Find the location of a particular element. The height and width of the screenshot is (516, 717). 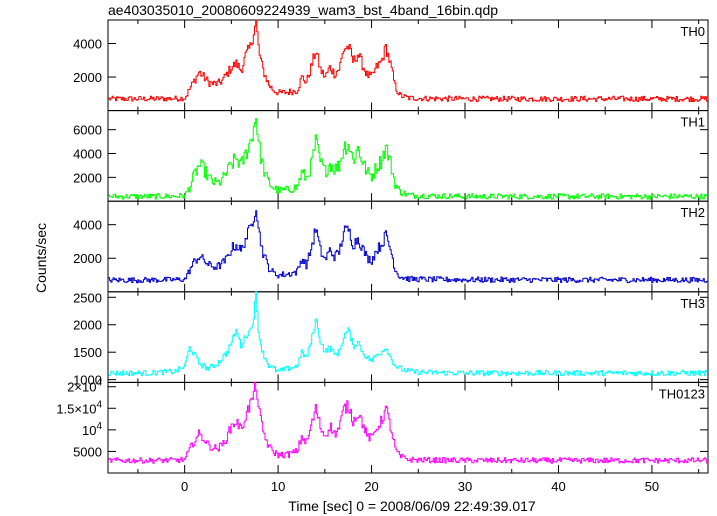

y-tick-label: 1.5×10⁴ is located at coordinates (79, 407).